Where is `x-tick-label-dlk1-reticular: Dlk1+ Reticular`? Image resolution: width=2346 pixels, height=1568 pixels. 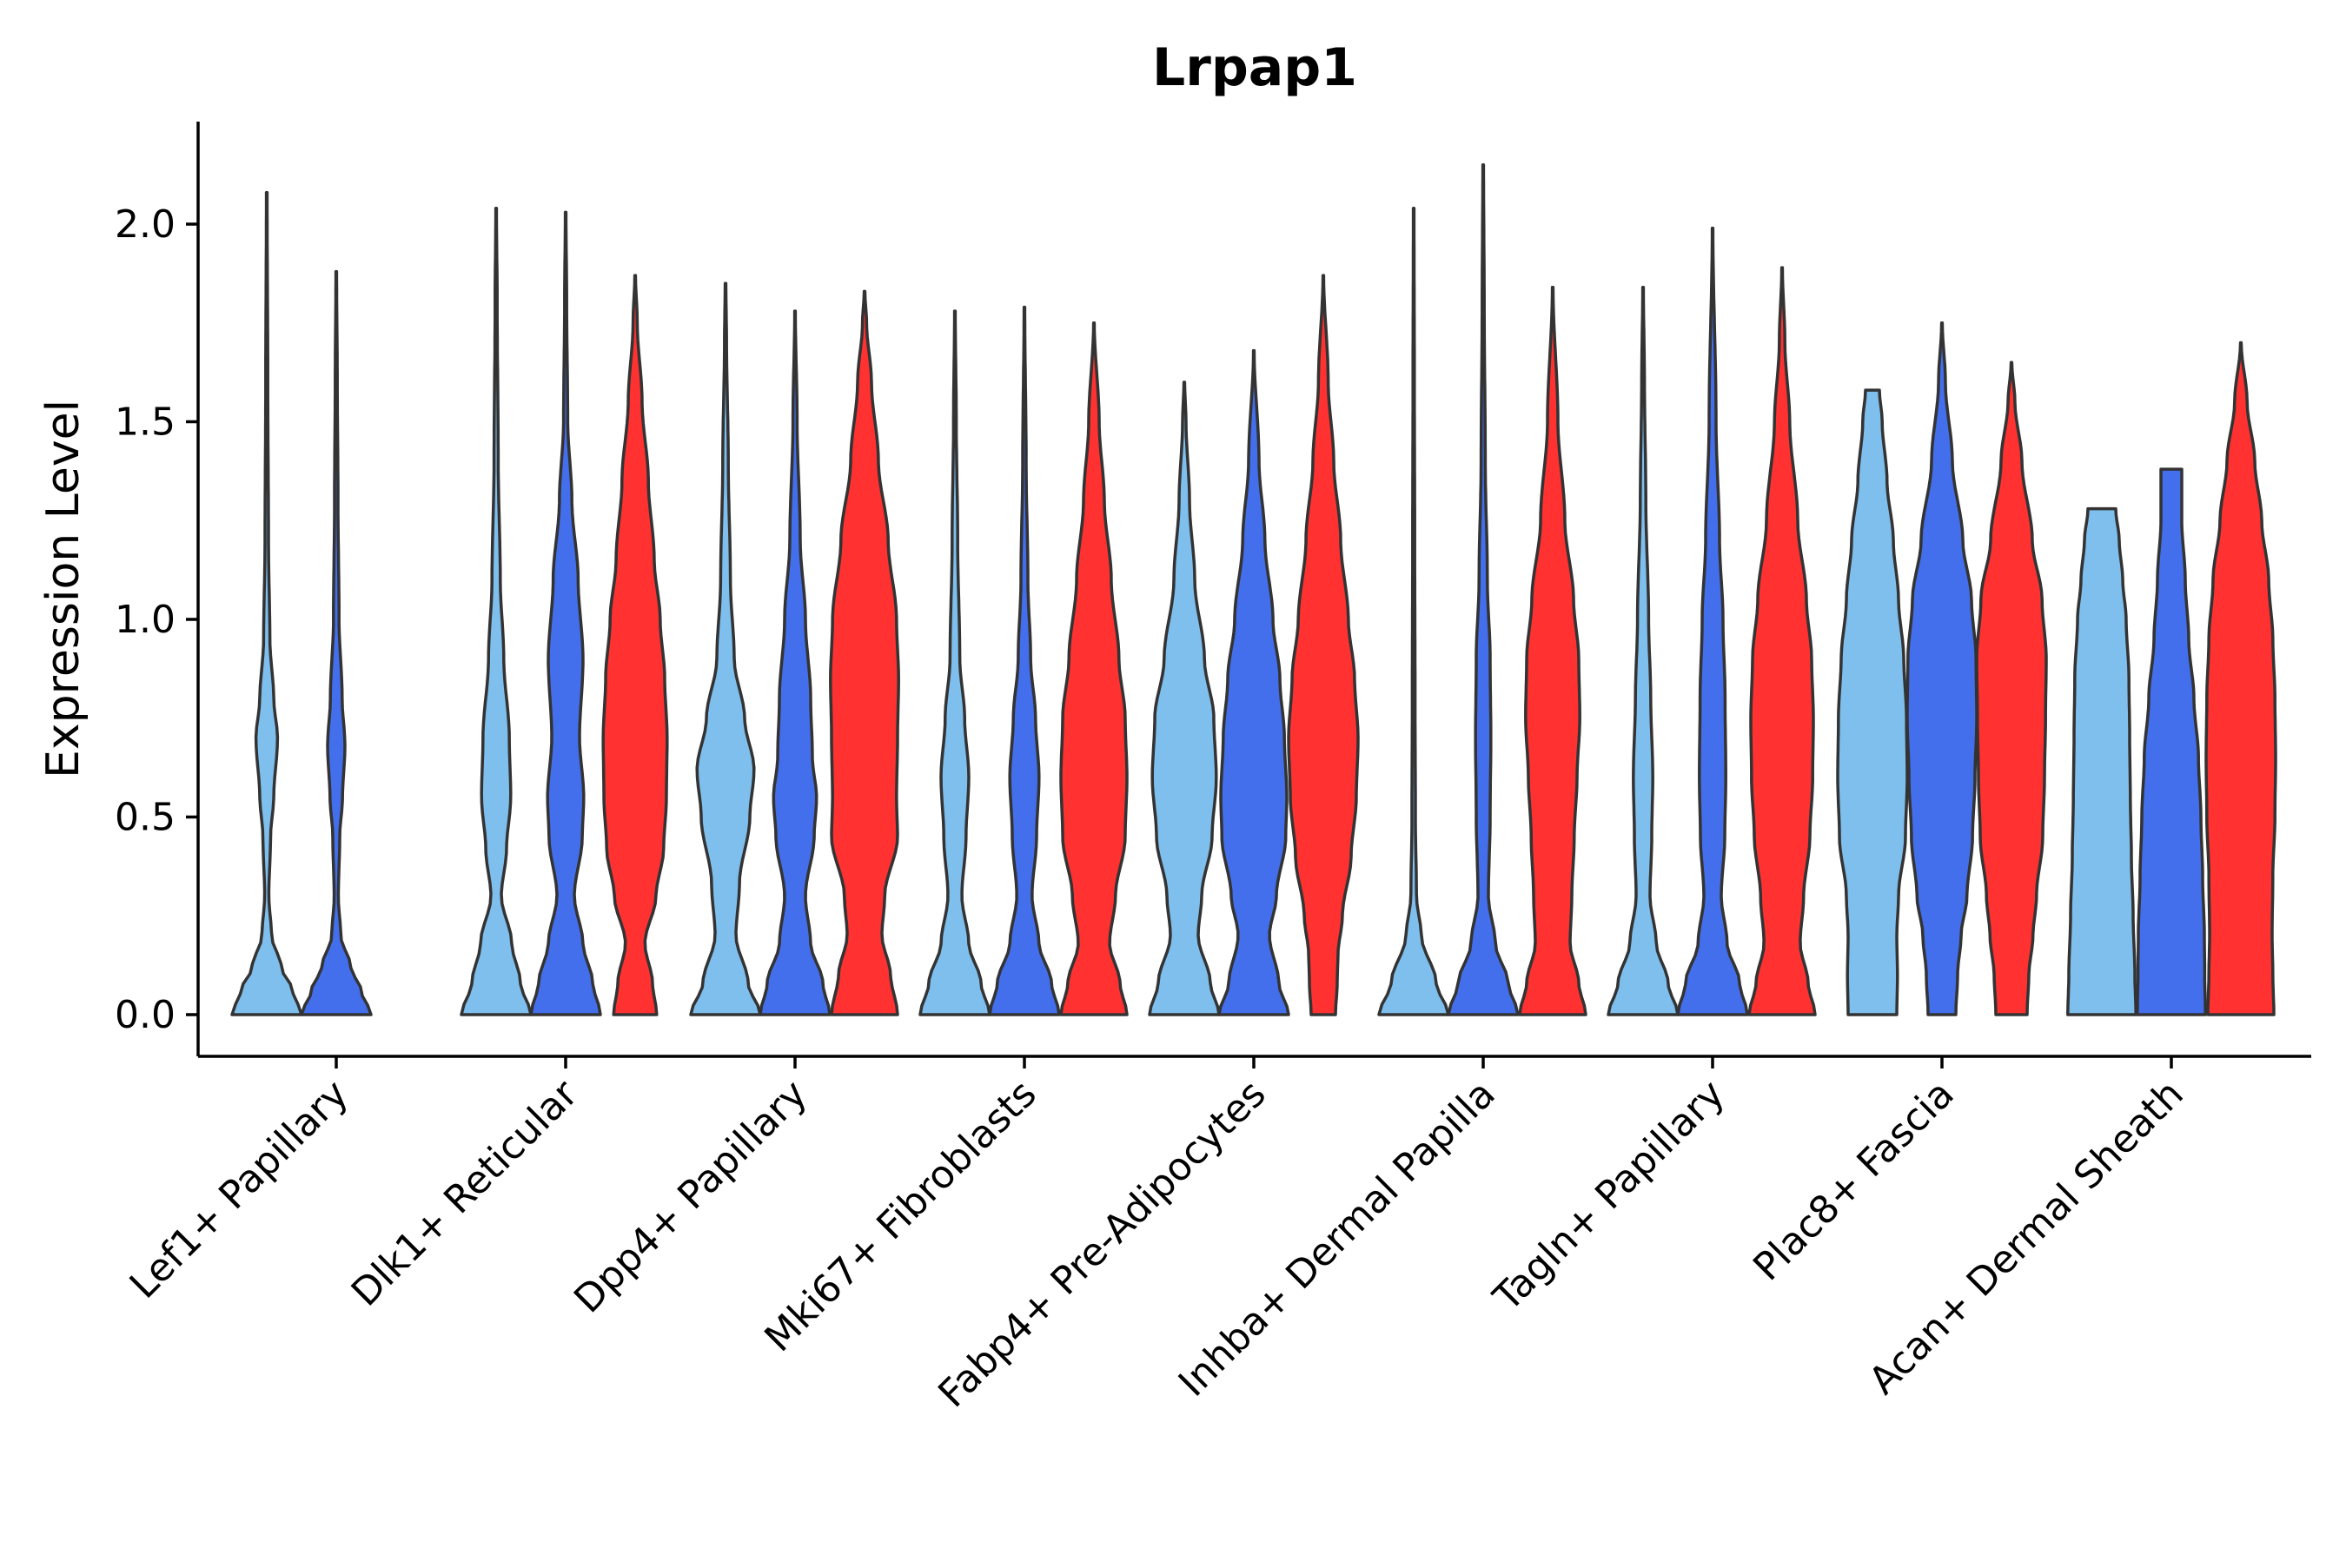
x-tick-label-dlk1-reticular: Dlk1+ Reticular is located at coordinates (465, 1193).